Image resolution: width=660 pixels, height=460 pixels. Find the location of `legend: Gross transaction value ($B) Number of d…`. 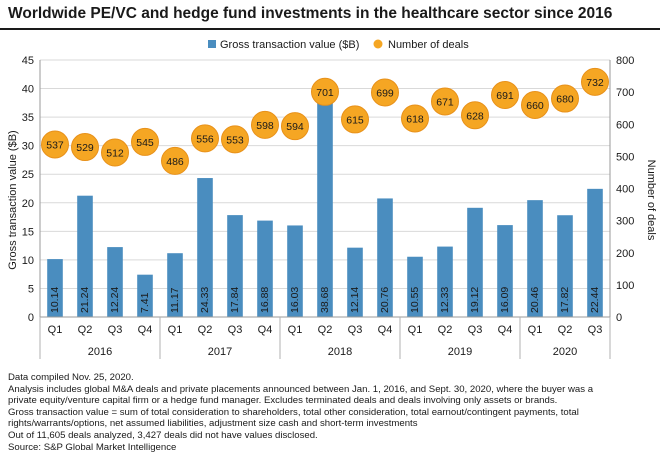

legend: Gross transaction value ($B) Number of d… is located at coordinates (338, 45).